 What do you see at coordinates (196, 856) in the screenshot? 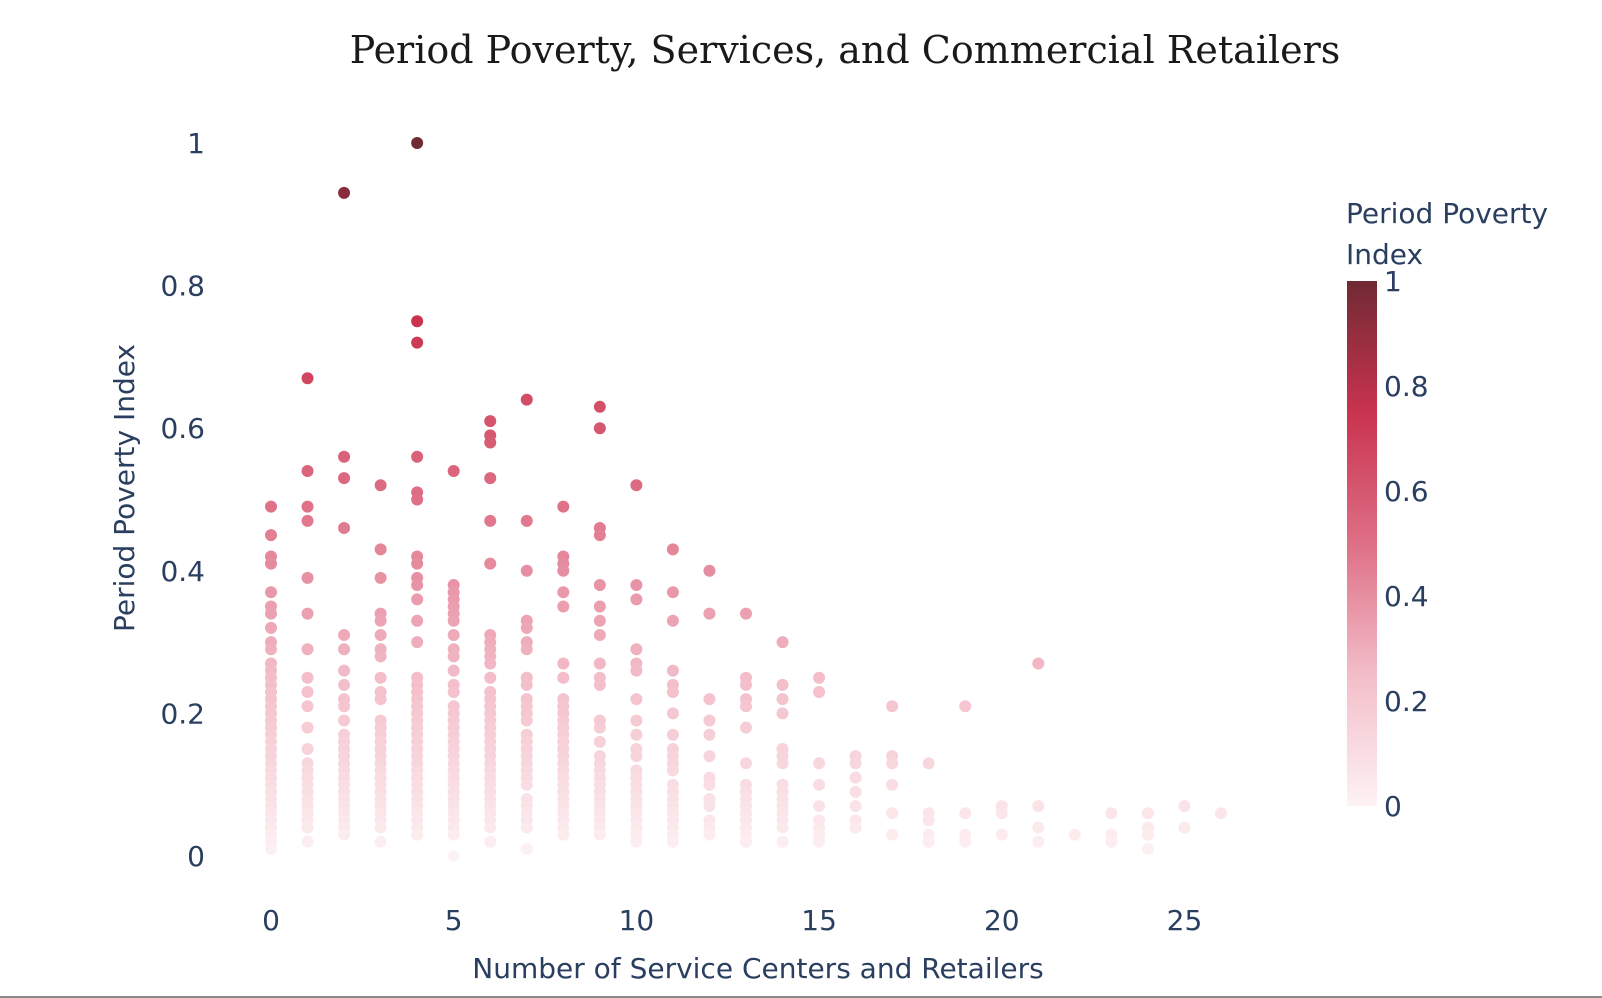
I see `y-tick-label: 0` at bounding box center [196, 856].